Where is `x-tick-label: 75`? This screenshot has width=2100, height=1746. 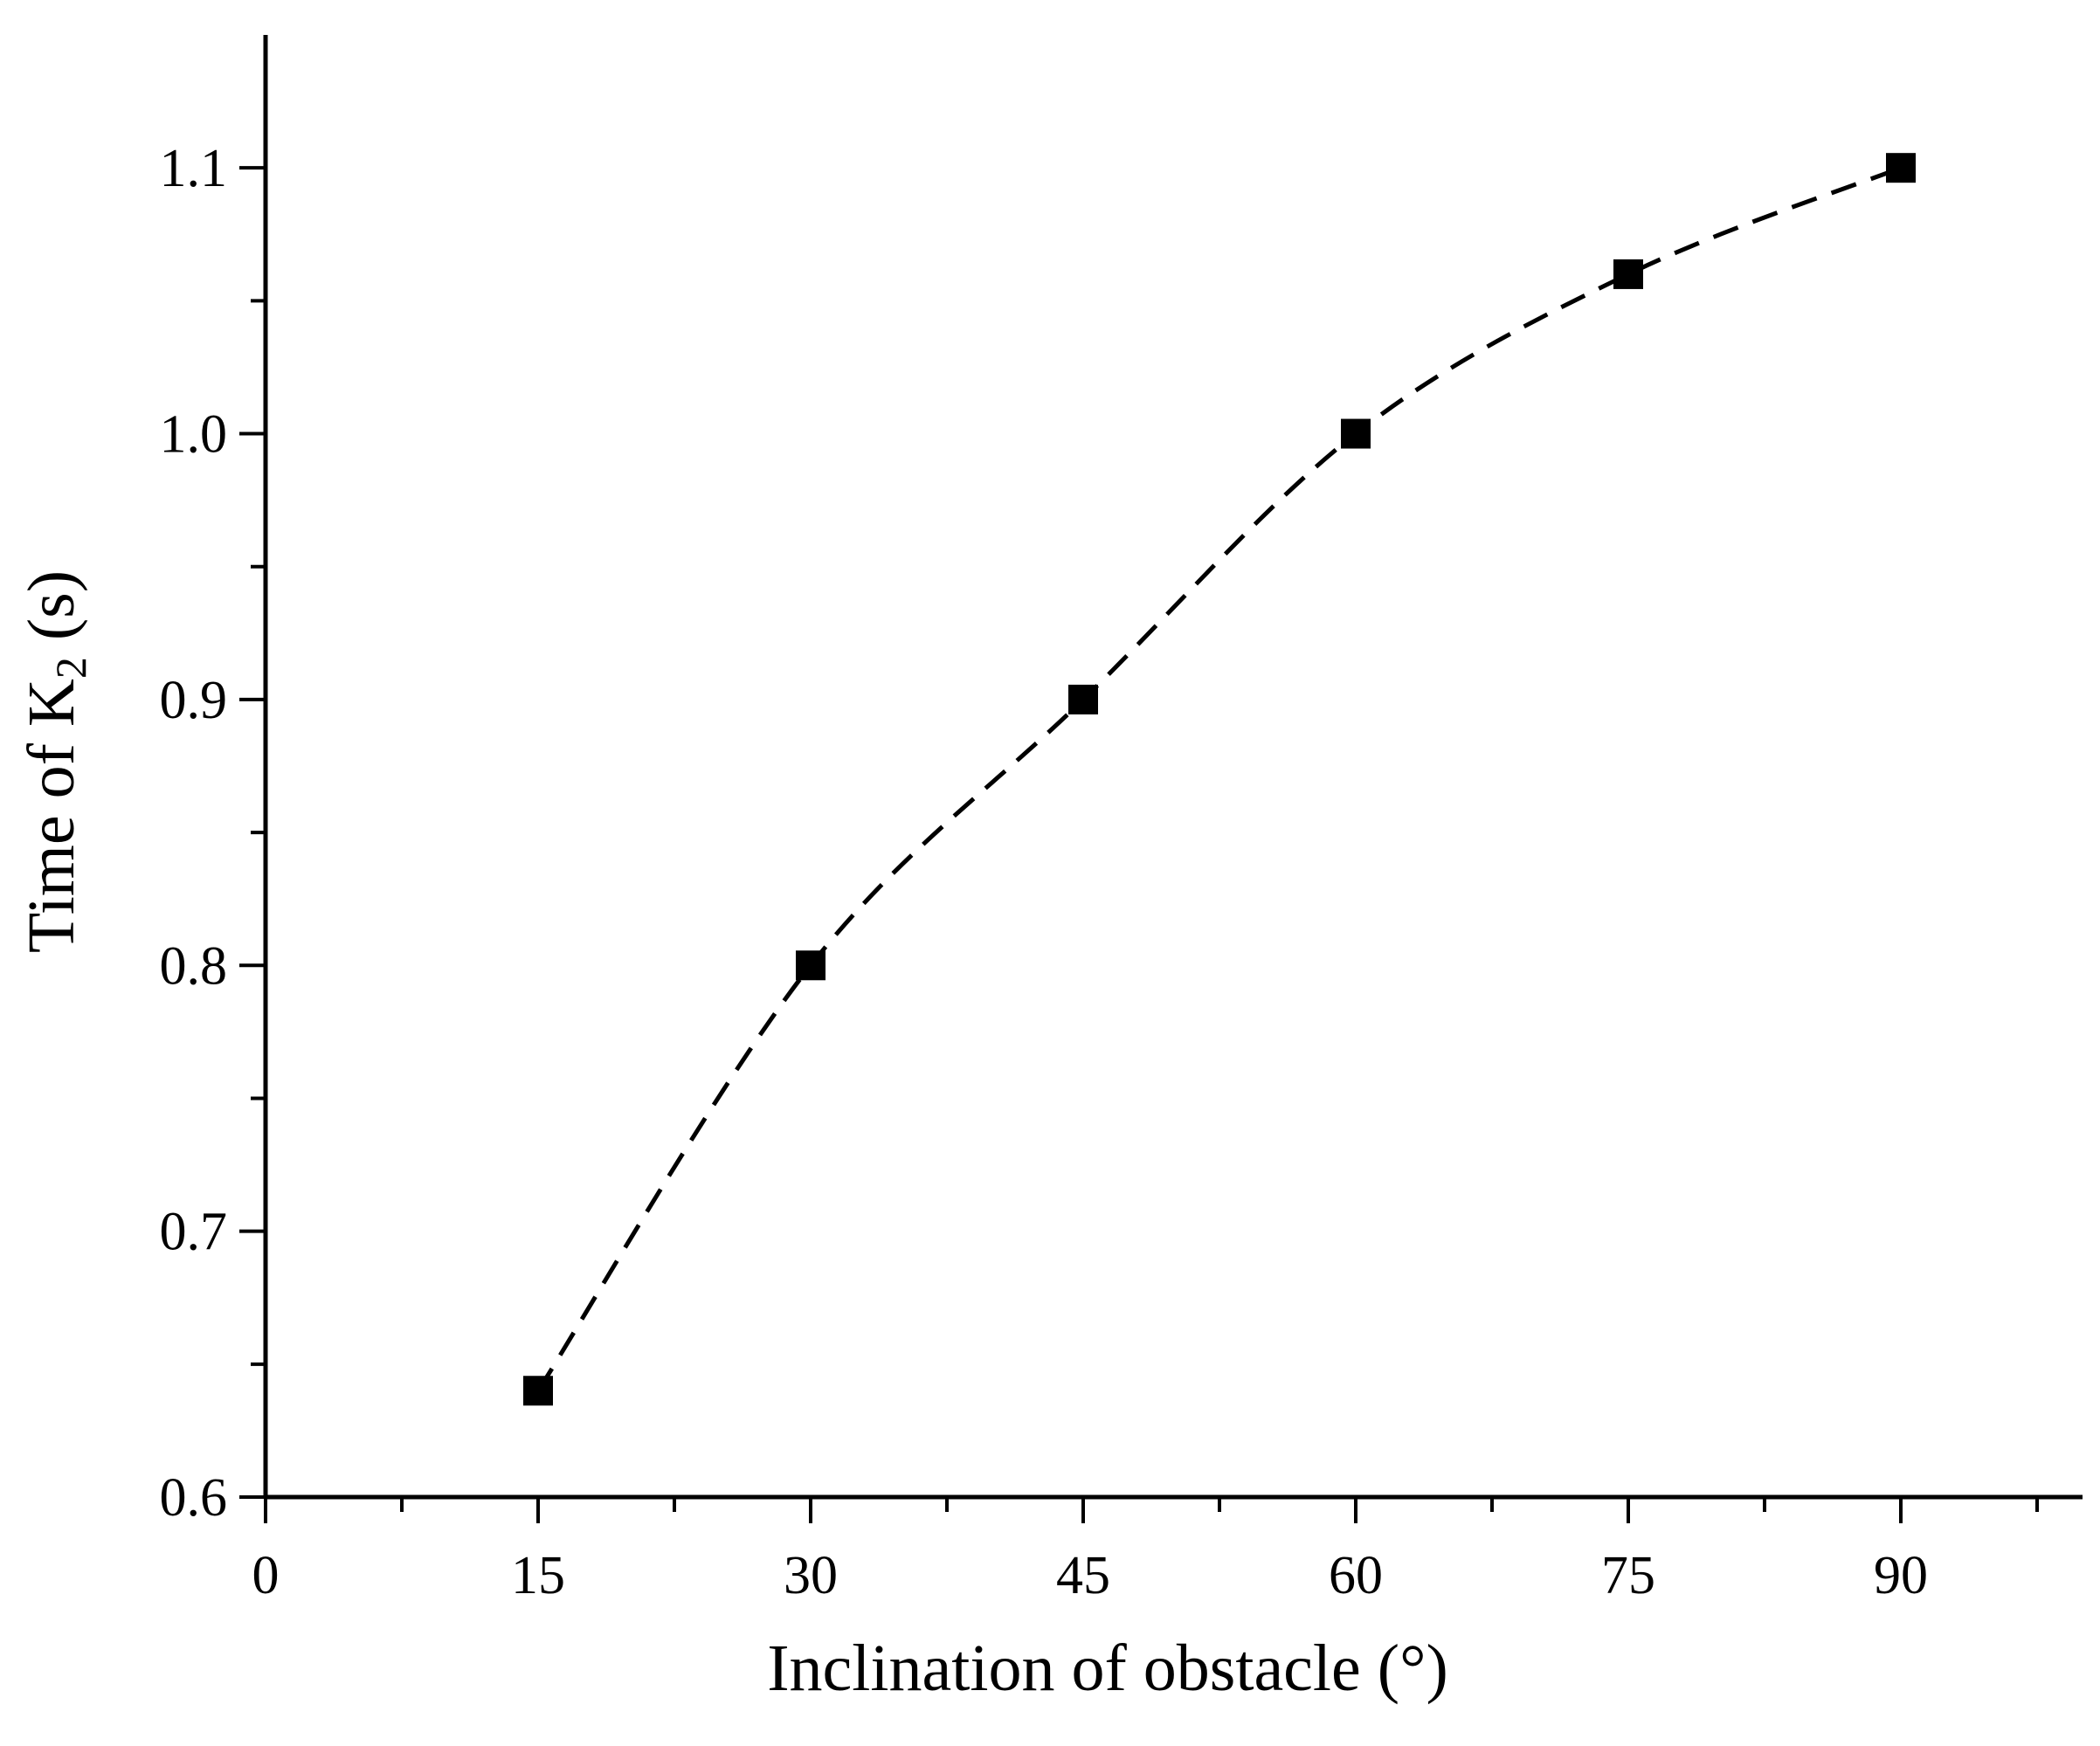
x-tick-label: 75 is located at coordinates (1628, 1575).